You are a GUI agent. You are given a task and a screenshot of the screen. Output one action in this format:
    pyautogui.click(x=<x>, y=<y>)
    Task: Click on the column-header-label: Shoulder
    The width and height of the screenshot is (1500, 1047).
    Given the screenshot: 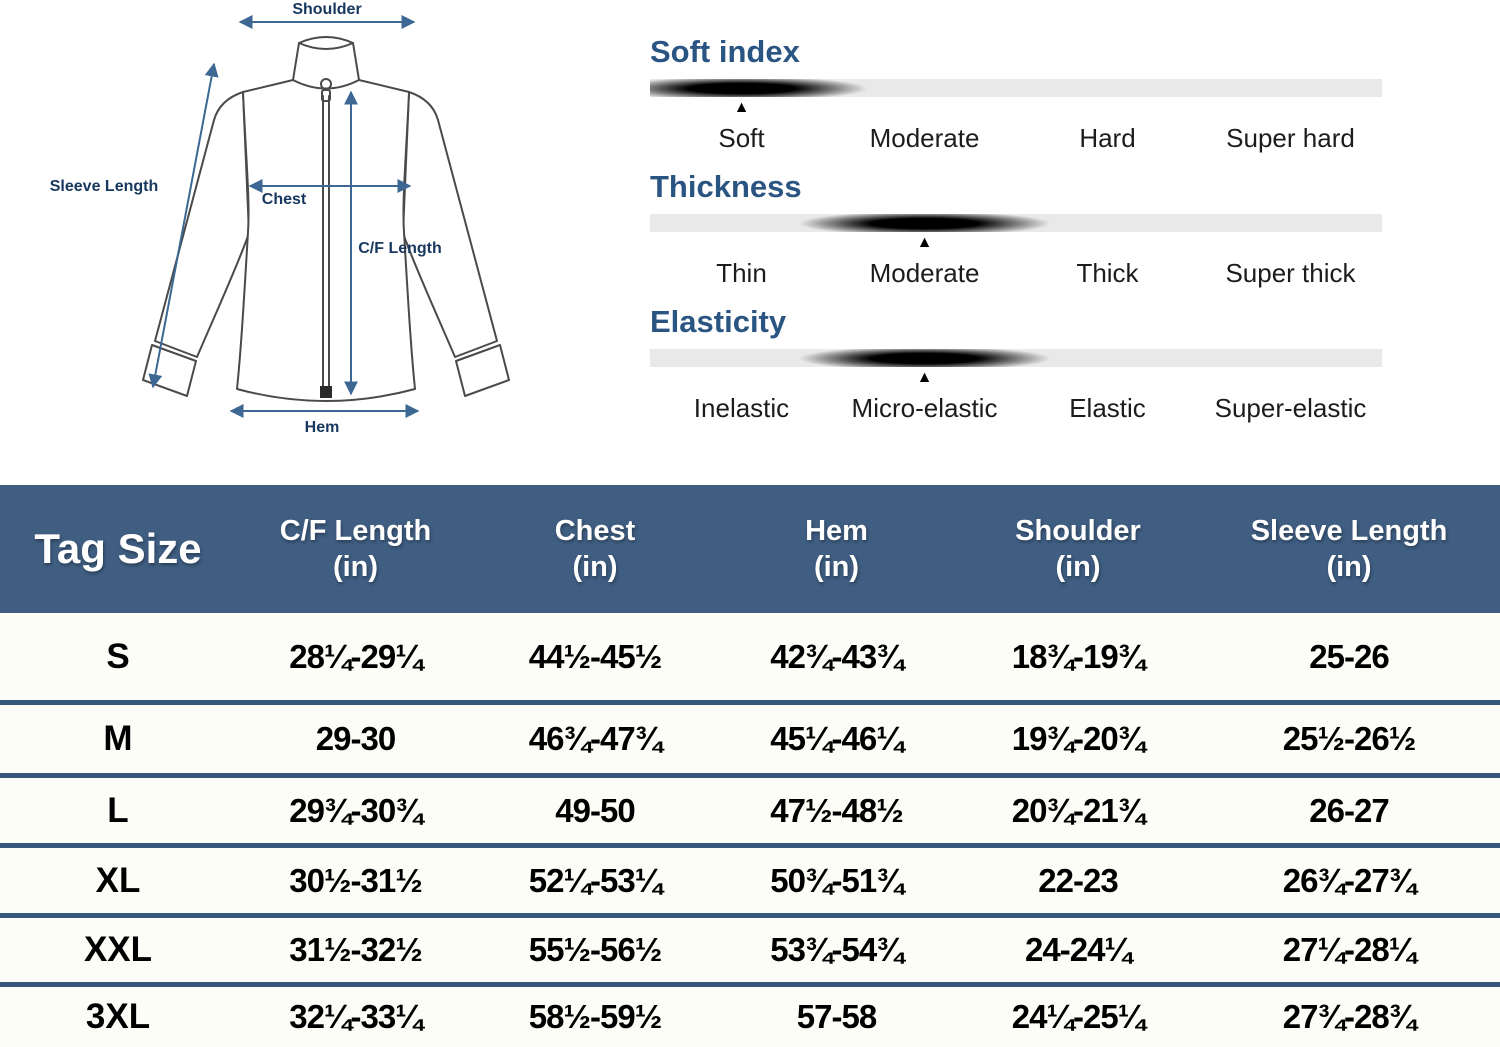 What is the action you would take?
    pyautogui.click(x=1078, y=530)
    